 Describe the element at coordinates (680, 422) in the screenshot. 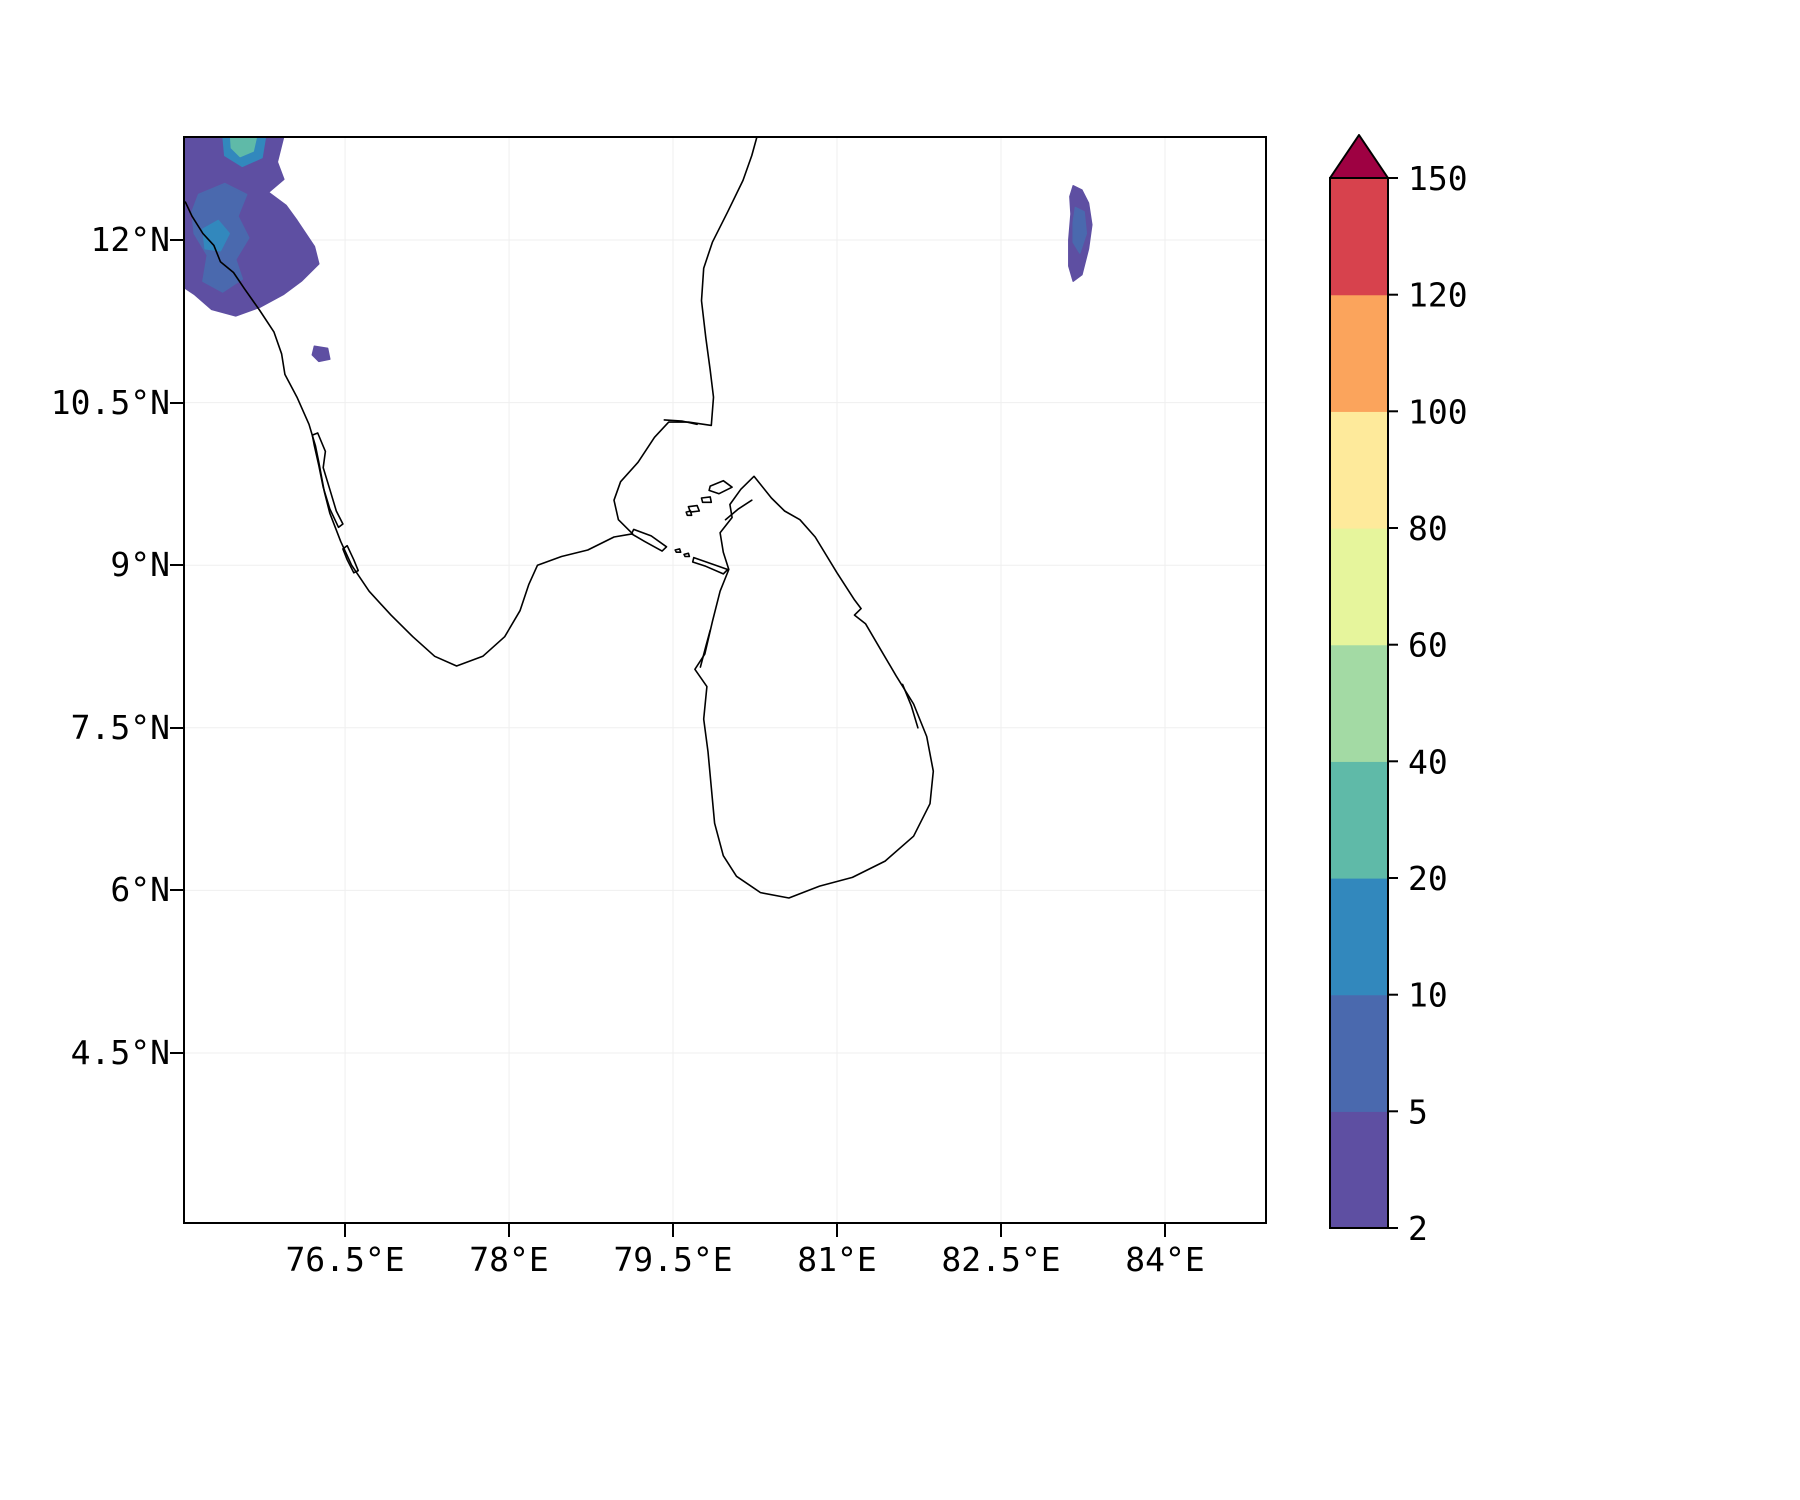

I see `coastline-point-calimere-lagoon` at that location.